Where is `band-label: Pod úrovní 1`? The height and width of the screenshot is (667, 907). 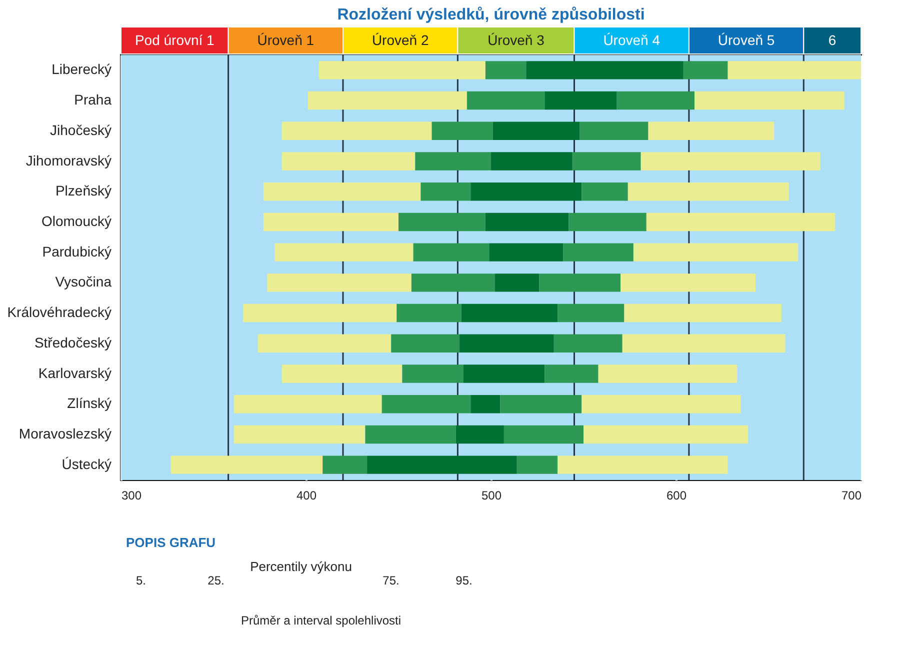
band-label: Pod úrovní 1 is located at coordinates (174, 40).